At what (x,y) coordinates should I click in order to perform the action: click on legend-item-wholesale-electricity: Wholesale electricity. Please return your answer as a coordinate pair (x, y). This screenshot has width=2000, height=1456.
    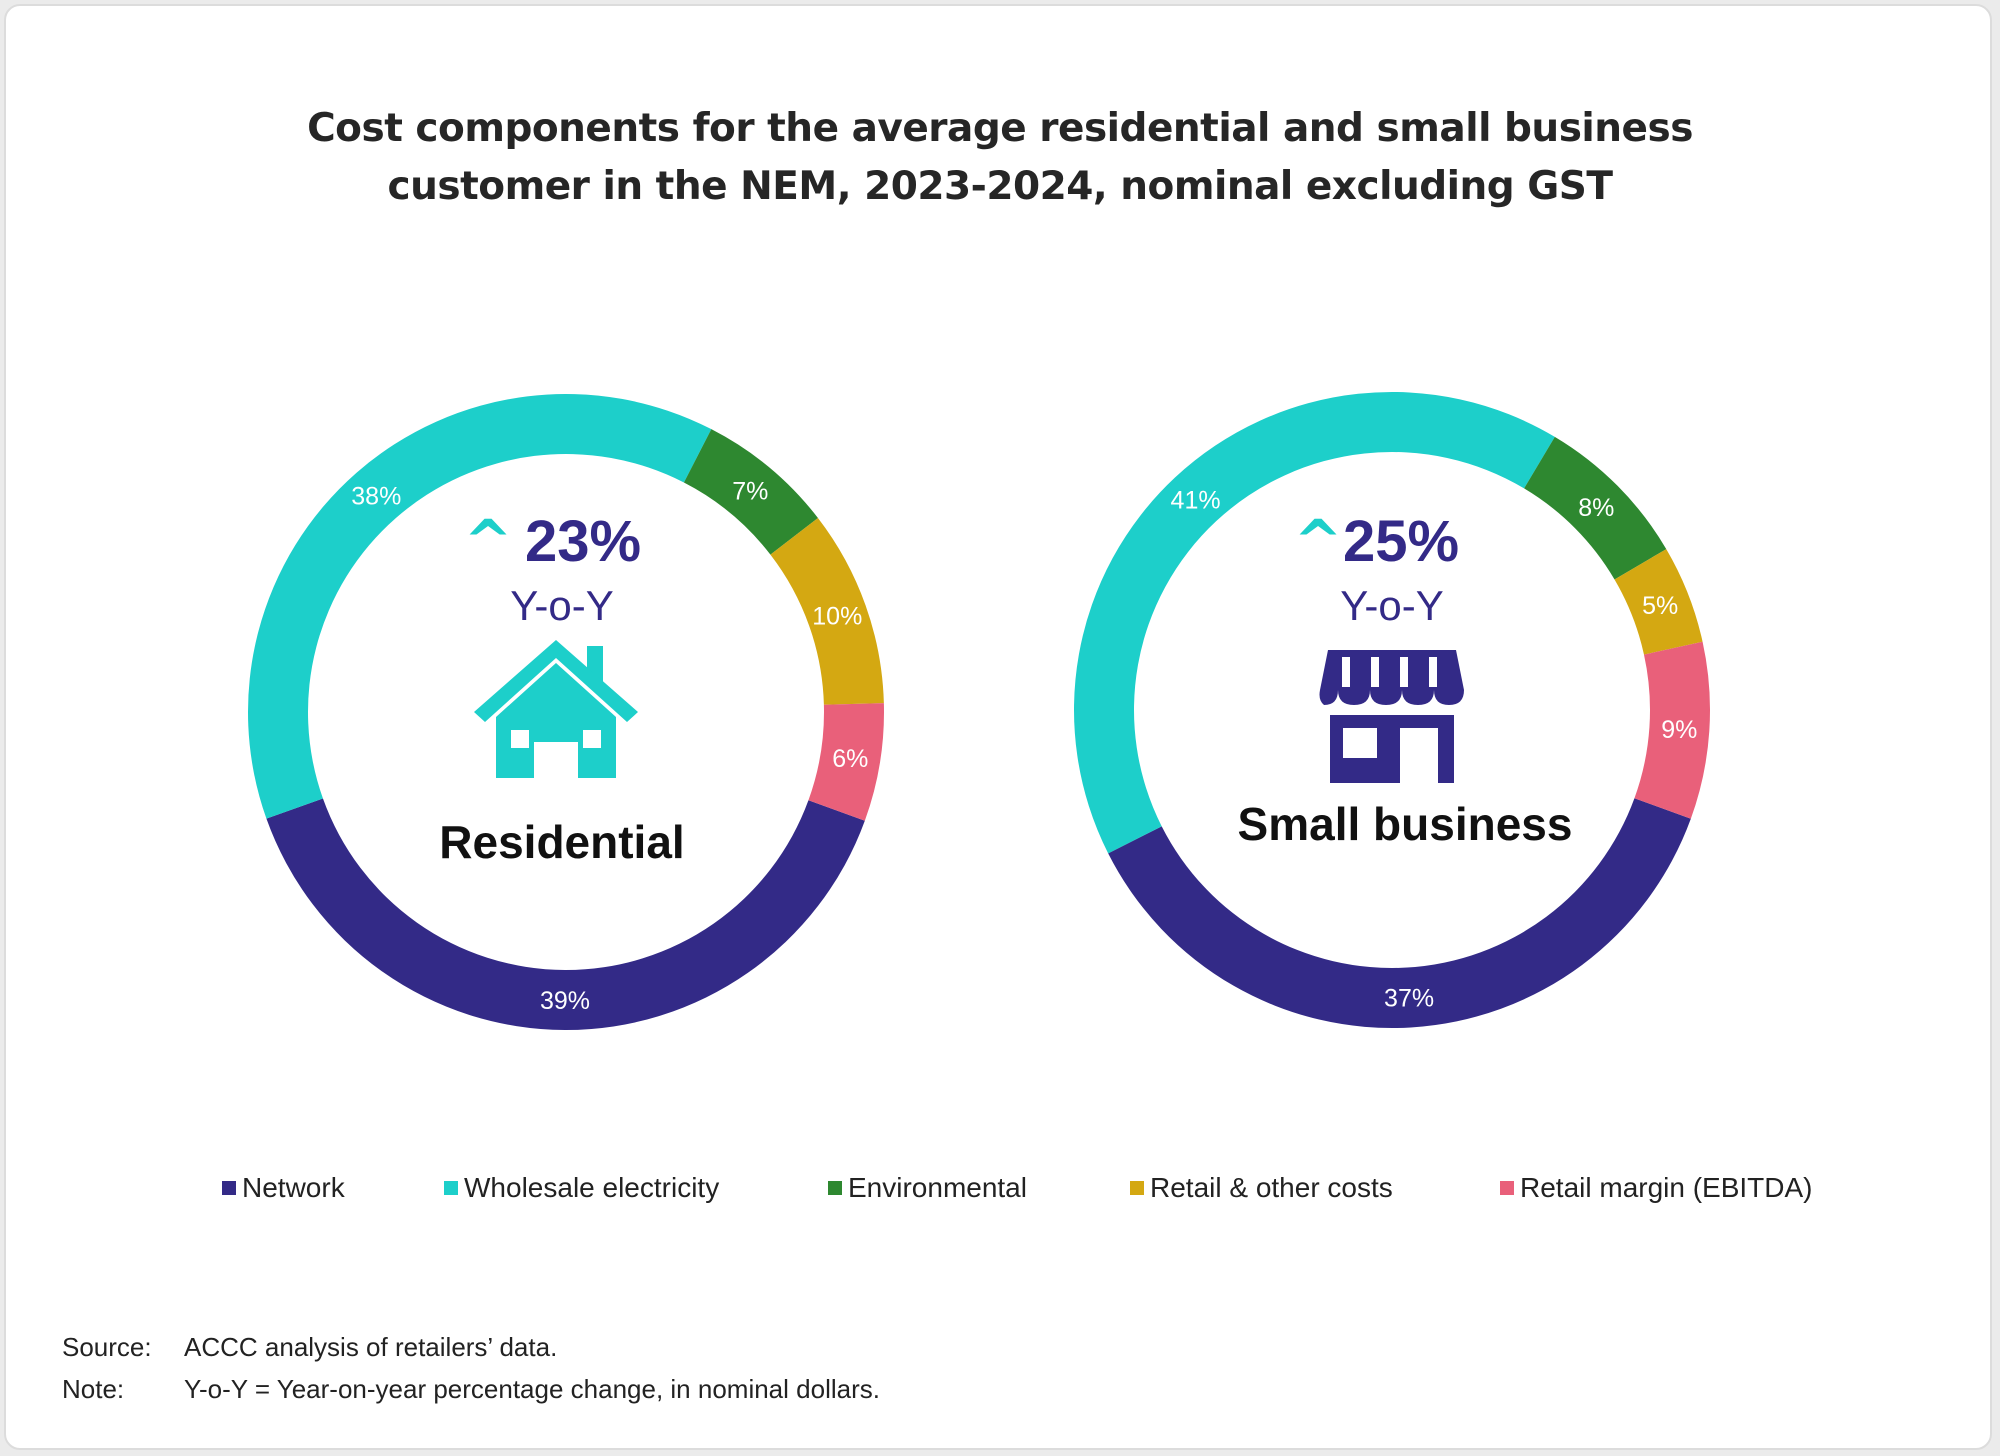
    Looking at the image, I should click on (581, 1188).